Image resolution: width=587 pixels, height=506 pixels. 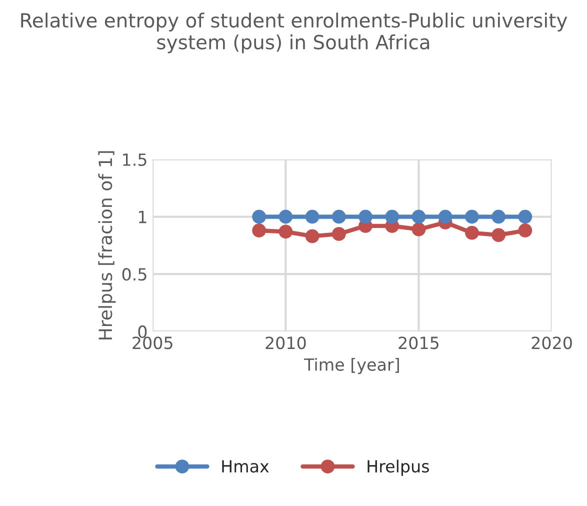 I want to click on y-tick-label: 0, so click(x=142, y=331).